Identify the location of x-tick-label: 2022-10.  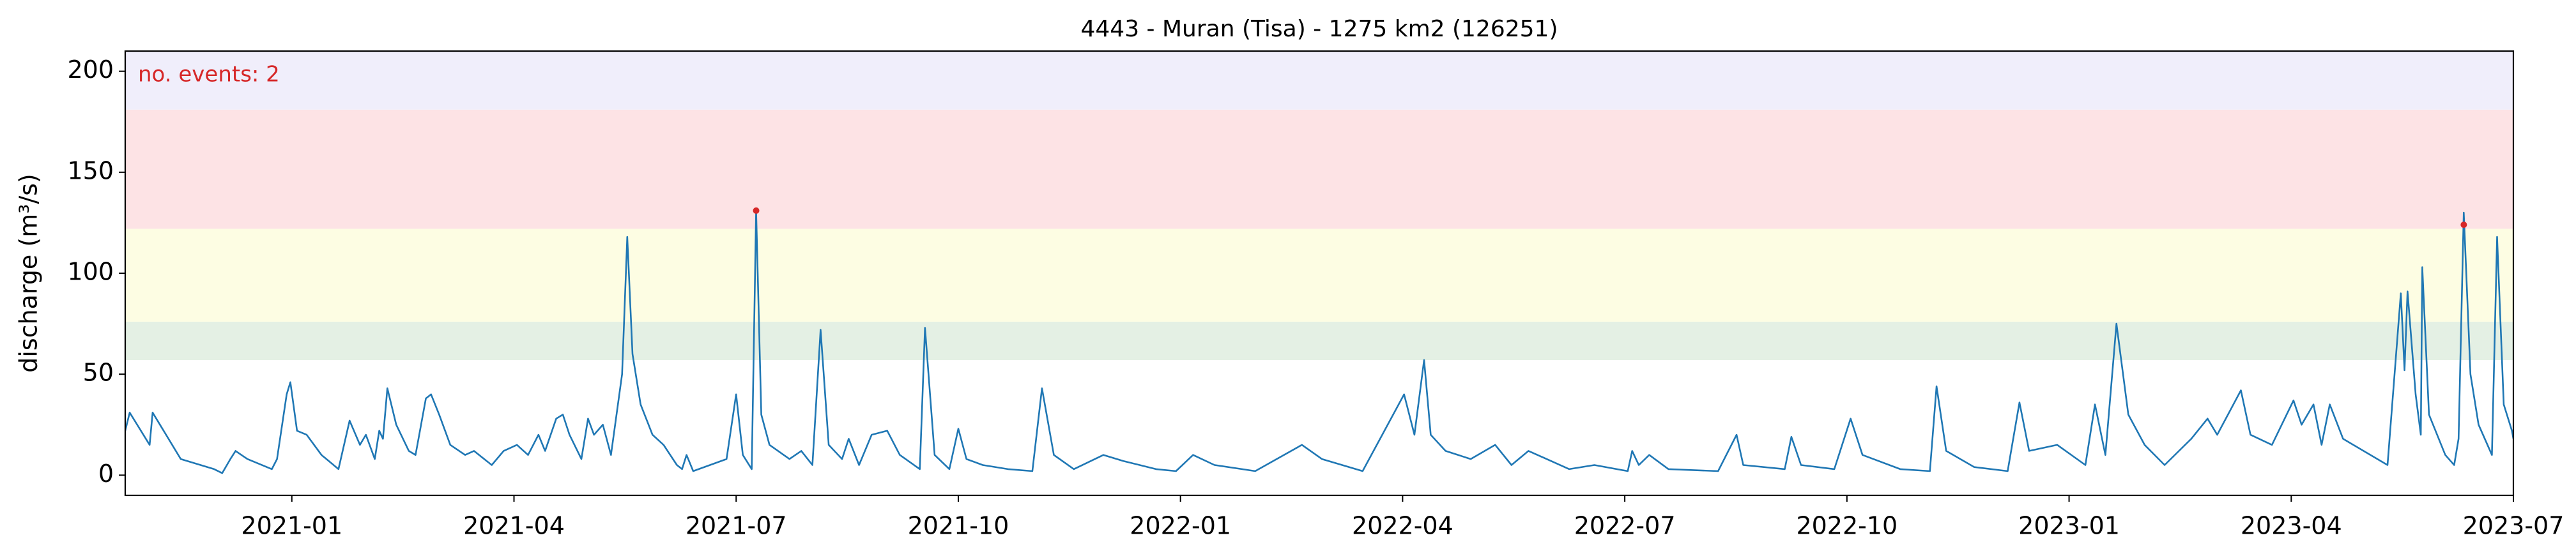
(1846, 526).